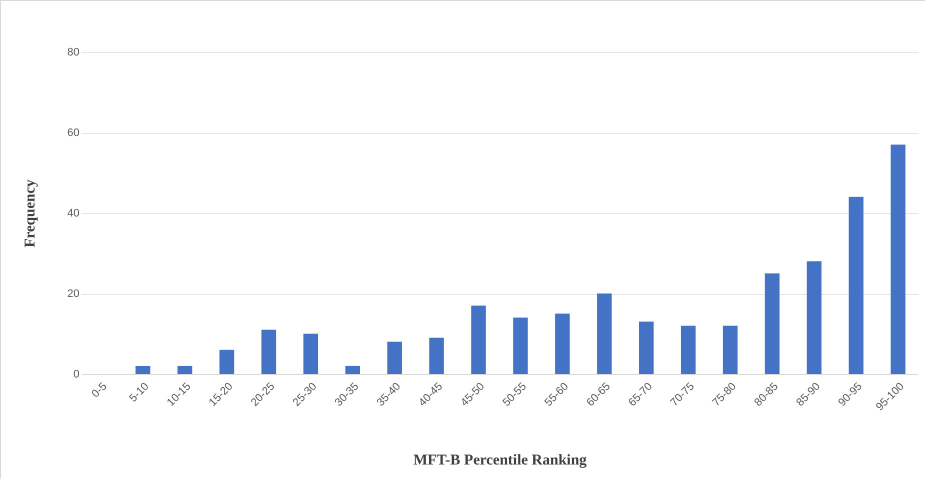 The width and height of the screenshot is (927, 481). I want to click on x-axis-title: MFT-B Percentile Ranking, so click(500, 460).